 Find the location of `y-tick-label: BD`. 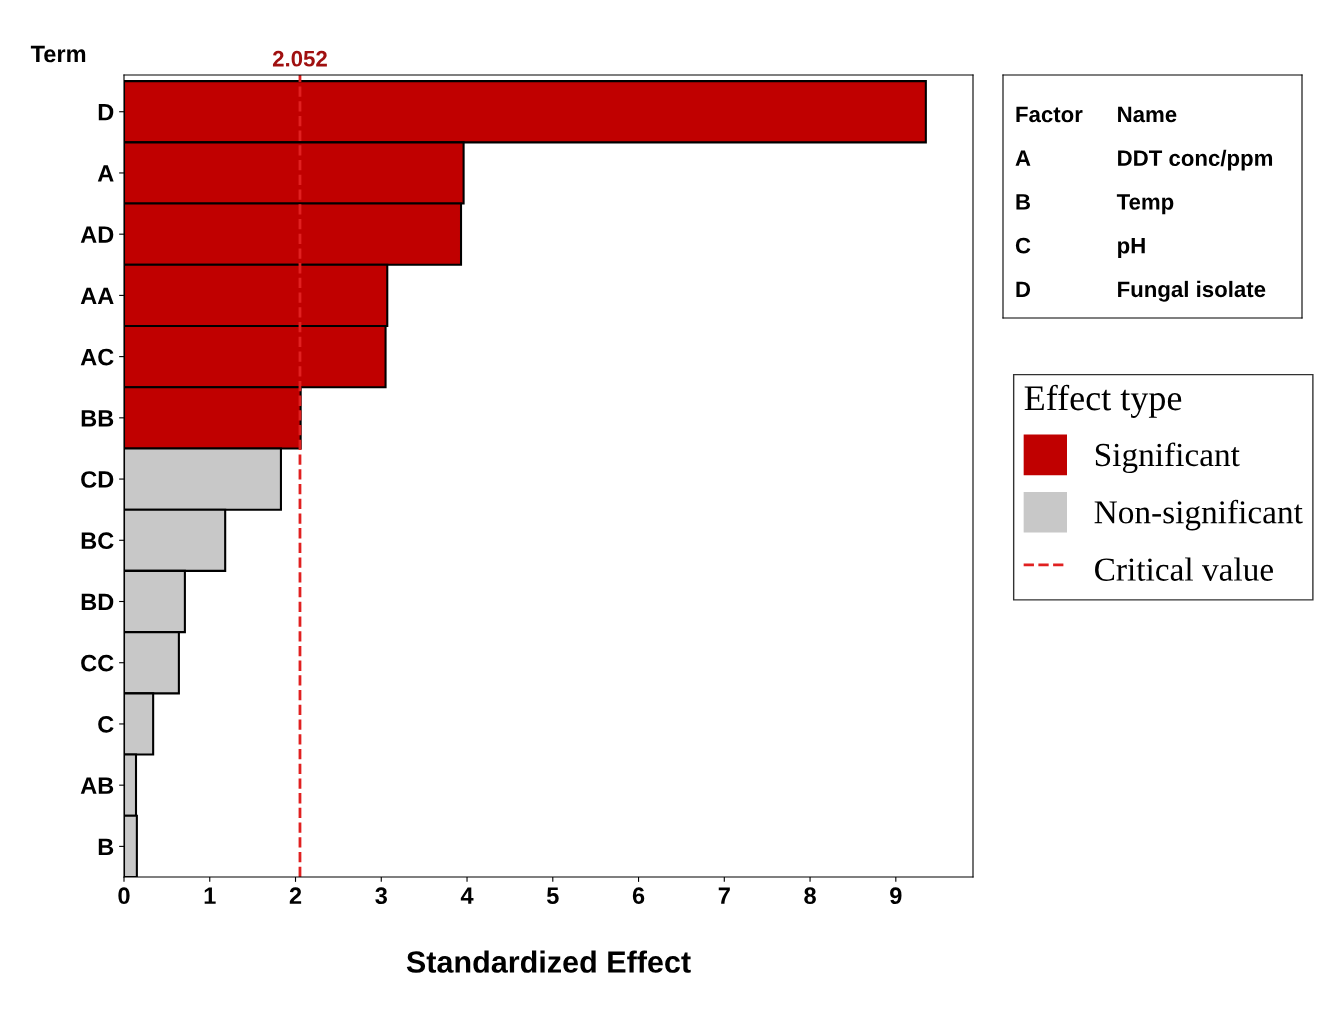

y-tick-label: BD is located at coordinates (97, 602).